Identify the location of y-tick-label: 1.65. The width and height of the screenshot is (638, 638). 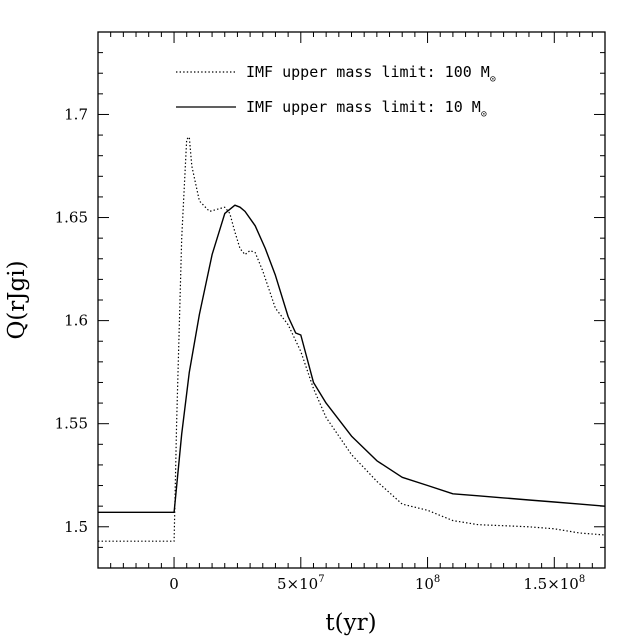
(71, 218).